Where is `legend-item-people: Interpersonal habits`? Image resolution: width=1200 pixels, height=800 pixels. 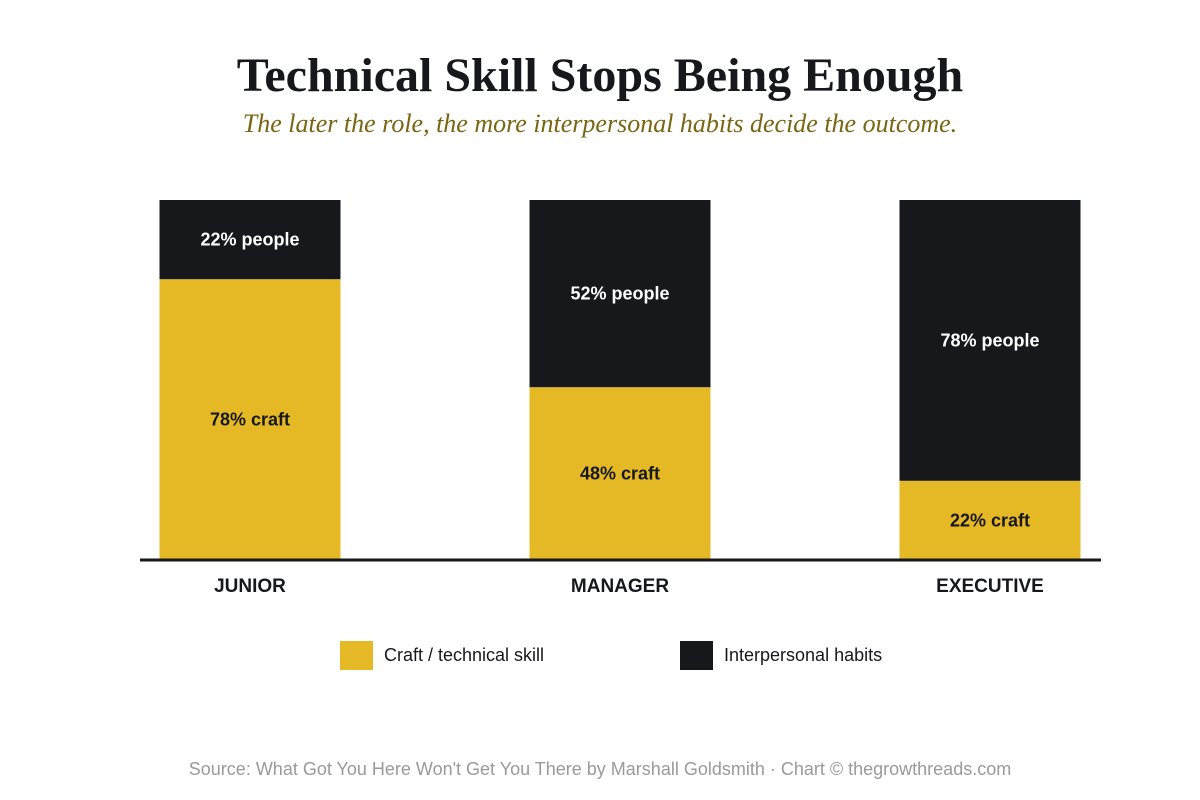 legend-item-people: Interpersonal habits is located at coordinates (781, 655).